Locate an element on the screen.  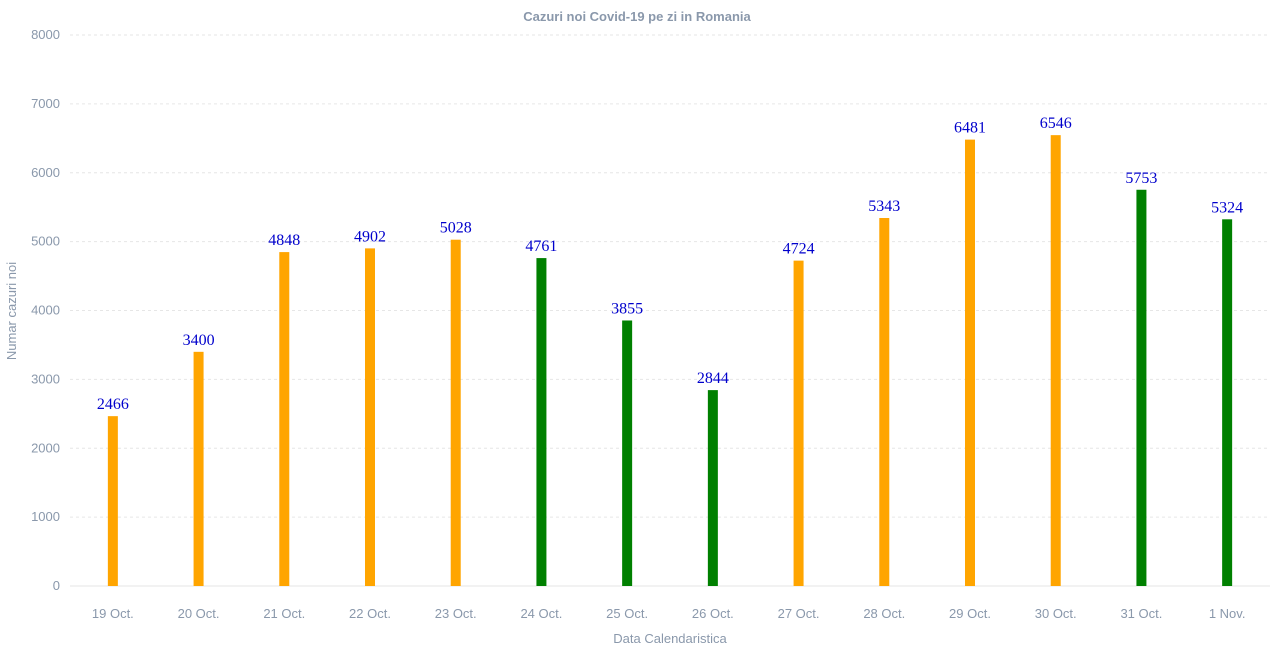
x-tick-label: 21 Oct. is located at coordinates (284, 613).